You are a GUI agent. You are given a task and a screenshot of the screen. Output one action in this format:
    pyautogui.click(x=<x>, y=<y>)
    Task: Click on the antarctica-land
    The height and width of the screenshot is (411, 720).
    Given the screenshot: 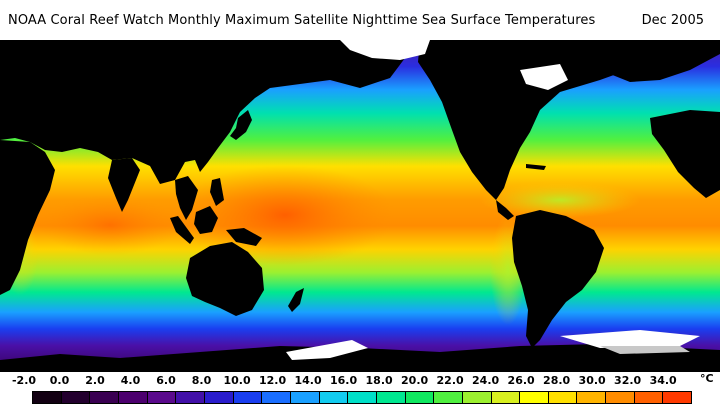 What is the action you would take?
    pyautogui.click(x=360, y=358)
    